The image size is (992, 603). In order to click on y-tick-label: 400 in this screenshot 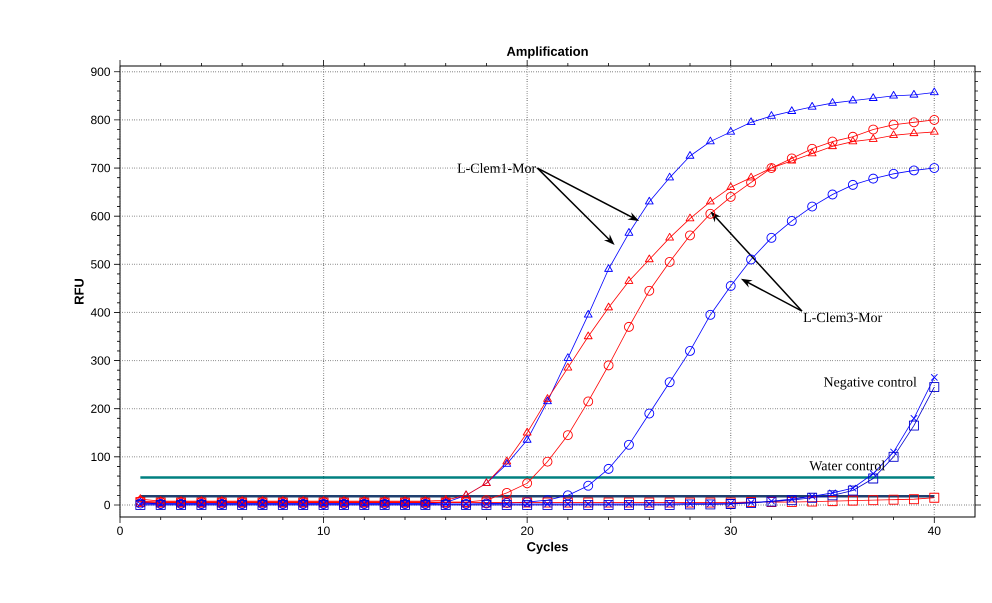, I will do `click(100, 312)`.